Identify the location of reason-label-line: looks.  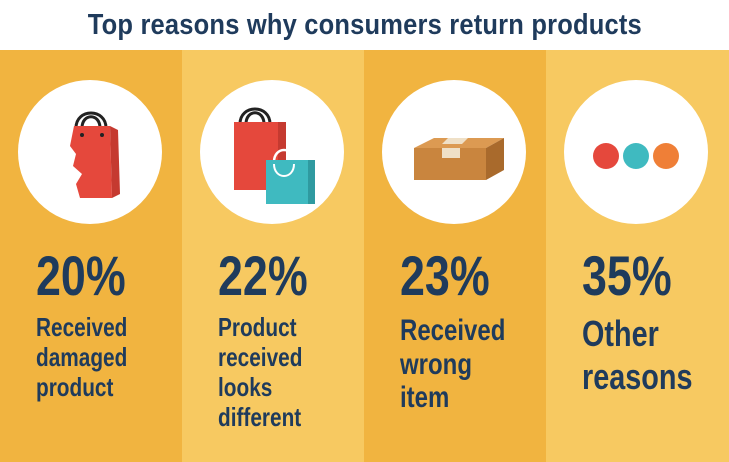
(245, 387).